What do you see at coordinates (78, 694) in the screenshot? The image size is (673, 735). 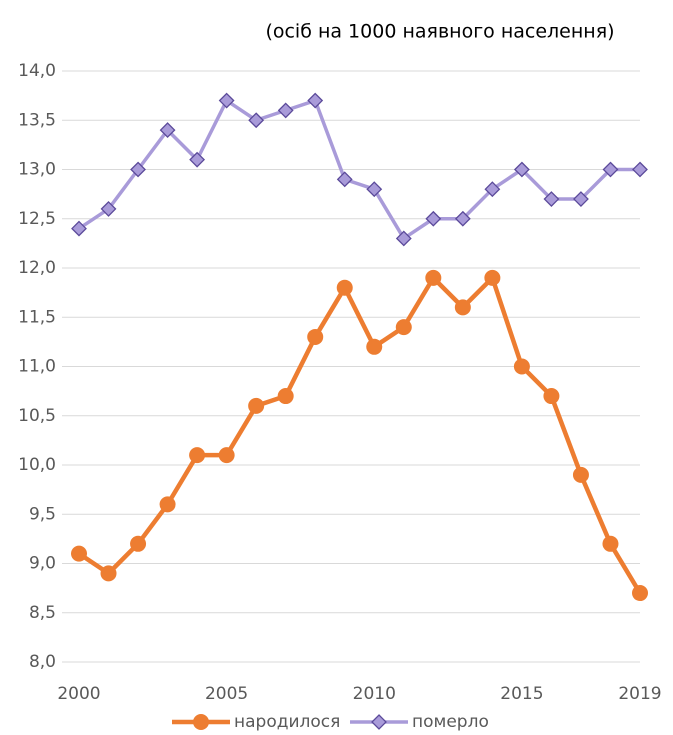 I see `x-tick-label: 2000` at bounding box center [78, 694].